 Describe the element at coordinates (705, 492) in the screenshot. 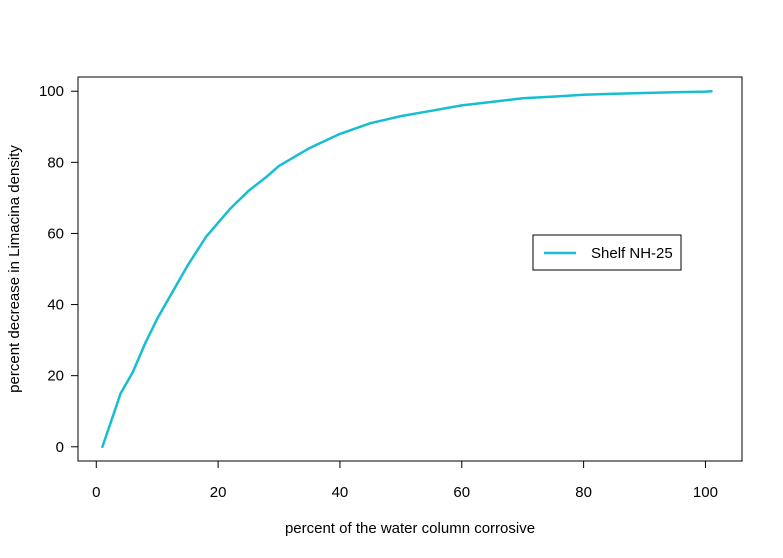

I see `x-tick-label: 100` at that location.